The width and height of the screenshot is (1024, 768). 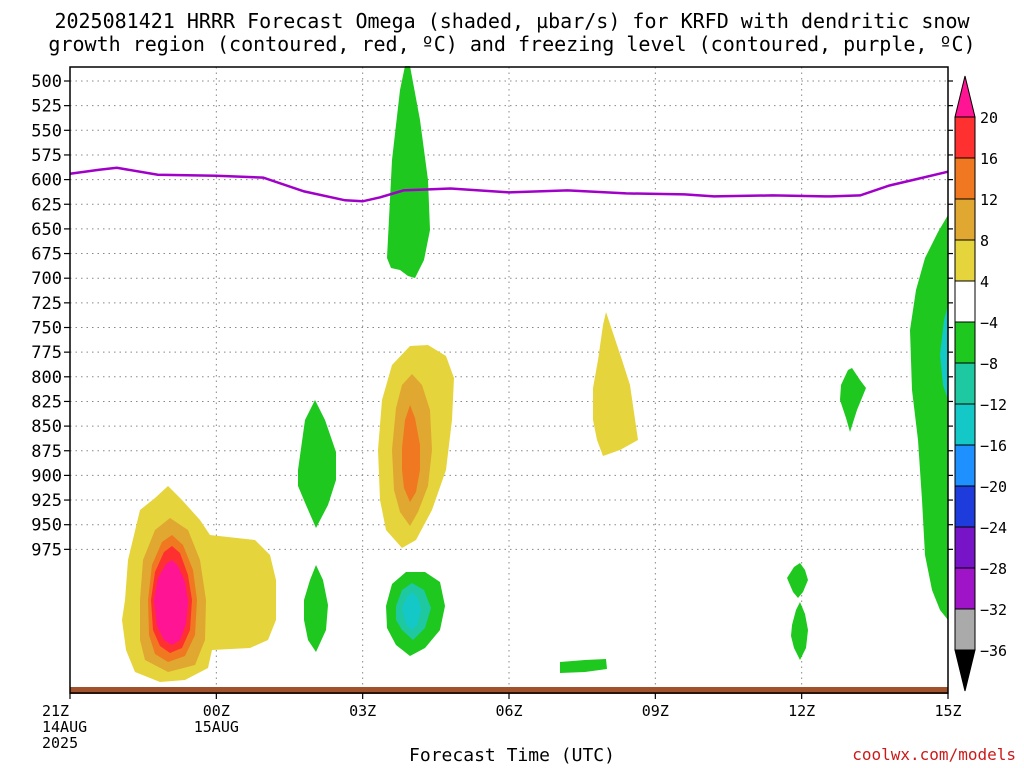 What do you see at coordinates (965, 96) in the screenshot?
I see `colorbar-cap-top` at bounding box center [965, 96].